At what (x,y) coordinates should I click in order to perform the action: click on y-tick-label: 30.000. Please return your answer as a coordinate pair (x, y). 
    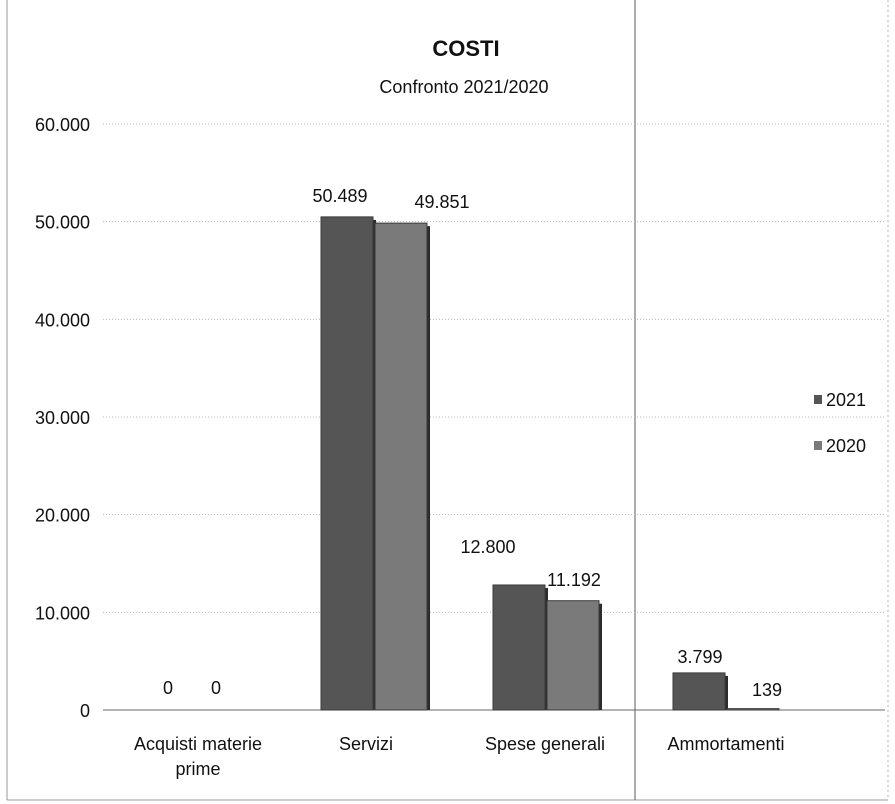
    Looking at the image, I should click on (62, 418).